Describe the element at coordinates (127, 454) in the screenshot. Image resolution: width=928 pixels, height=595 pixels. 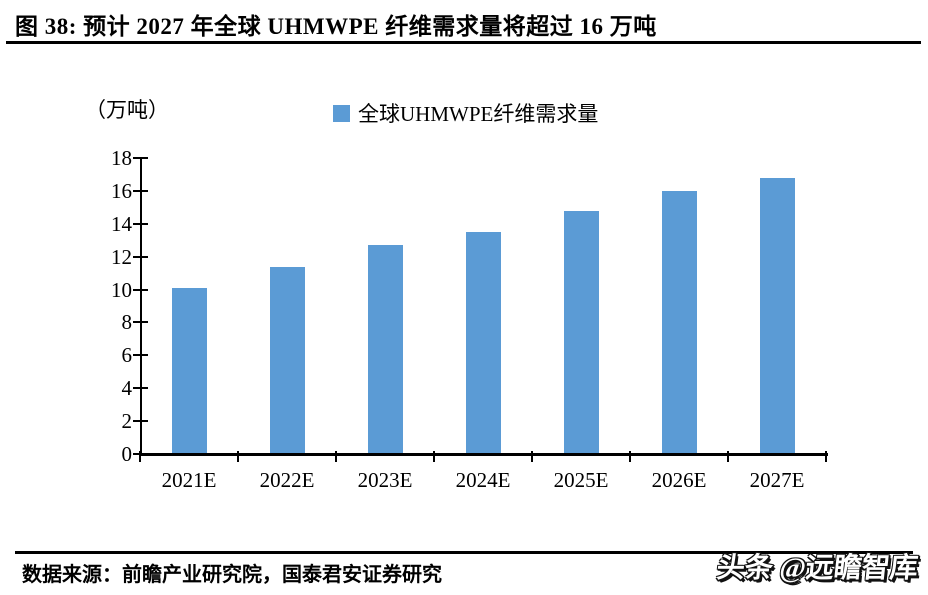
I see `y-tick-label: 0` at that location.